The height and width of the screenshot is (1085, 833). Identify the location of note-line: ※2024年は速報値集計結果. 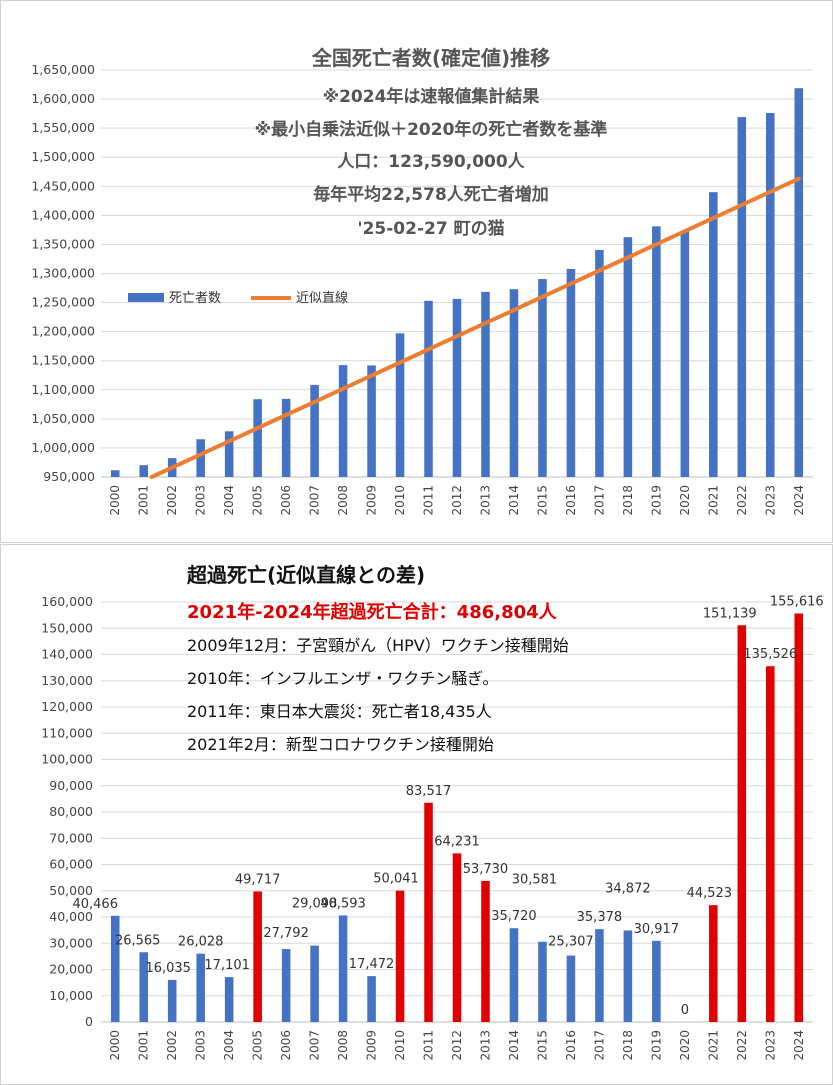
(431, 96).